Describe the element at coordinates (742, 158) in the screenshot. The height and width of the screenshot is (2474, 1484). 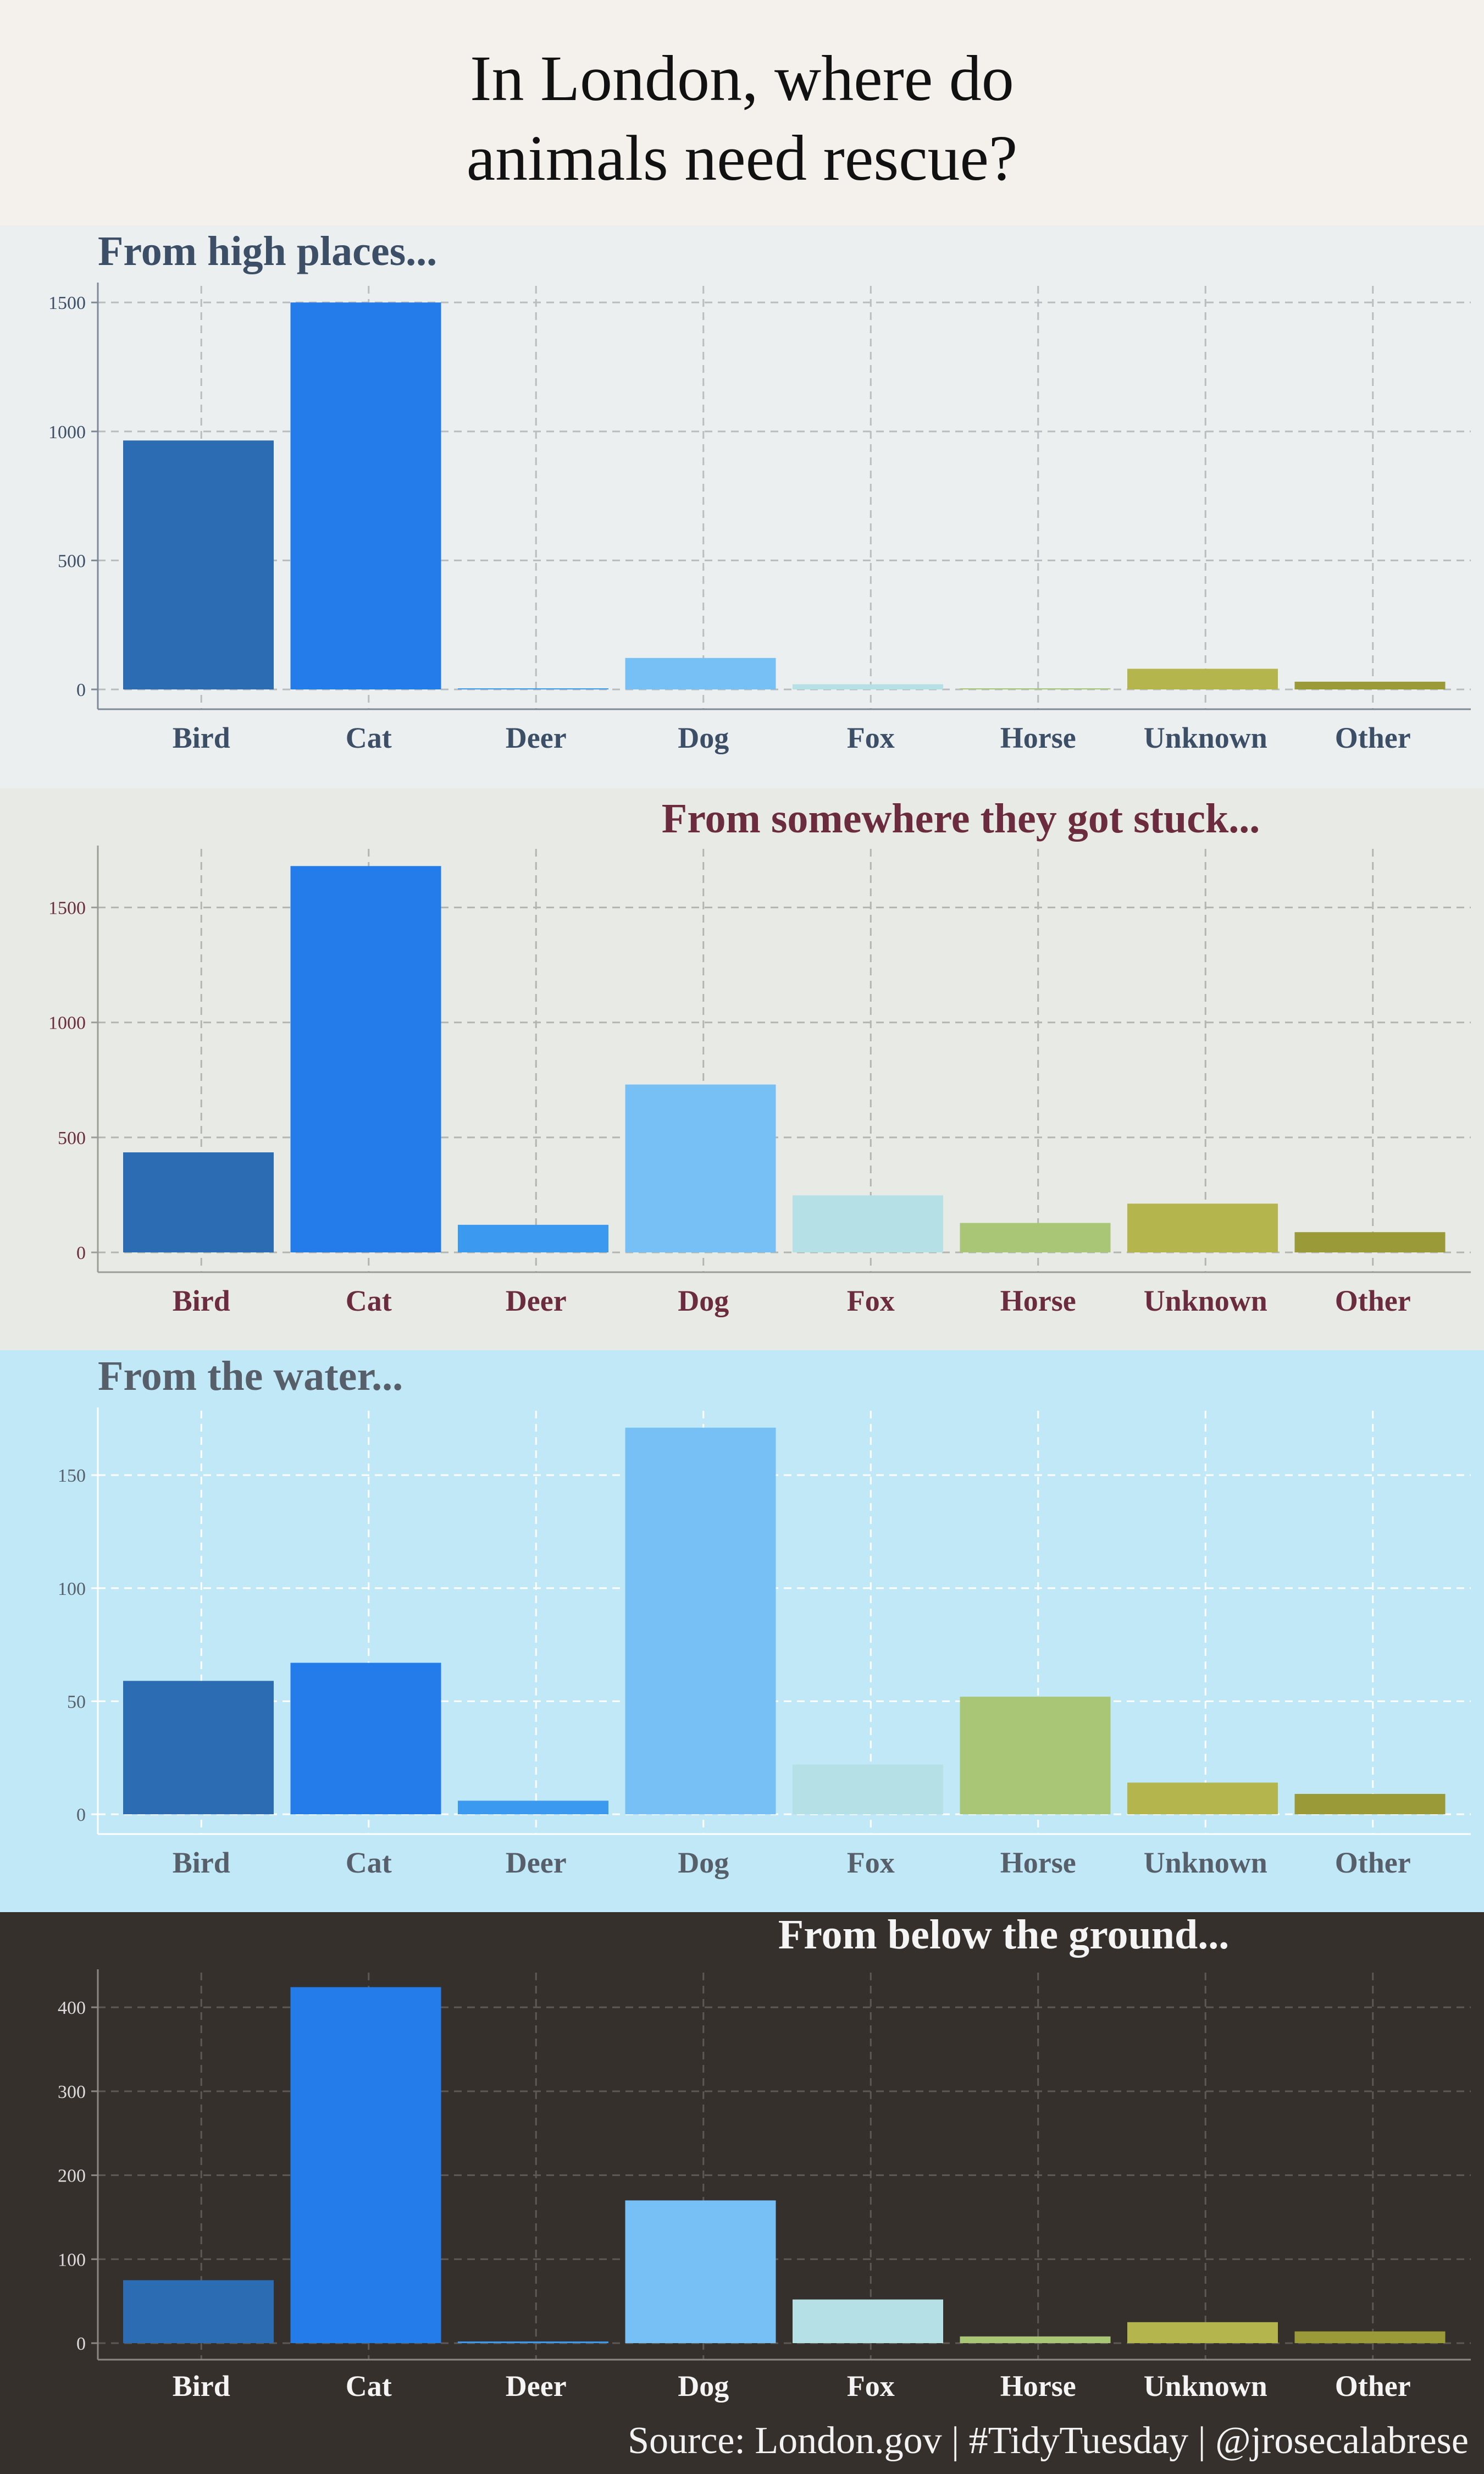
I see `title-line-2: animals need rescue?` at that location.